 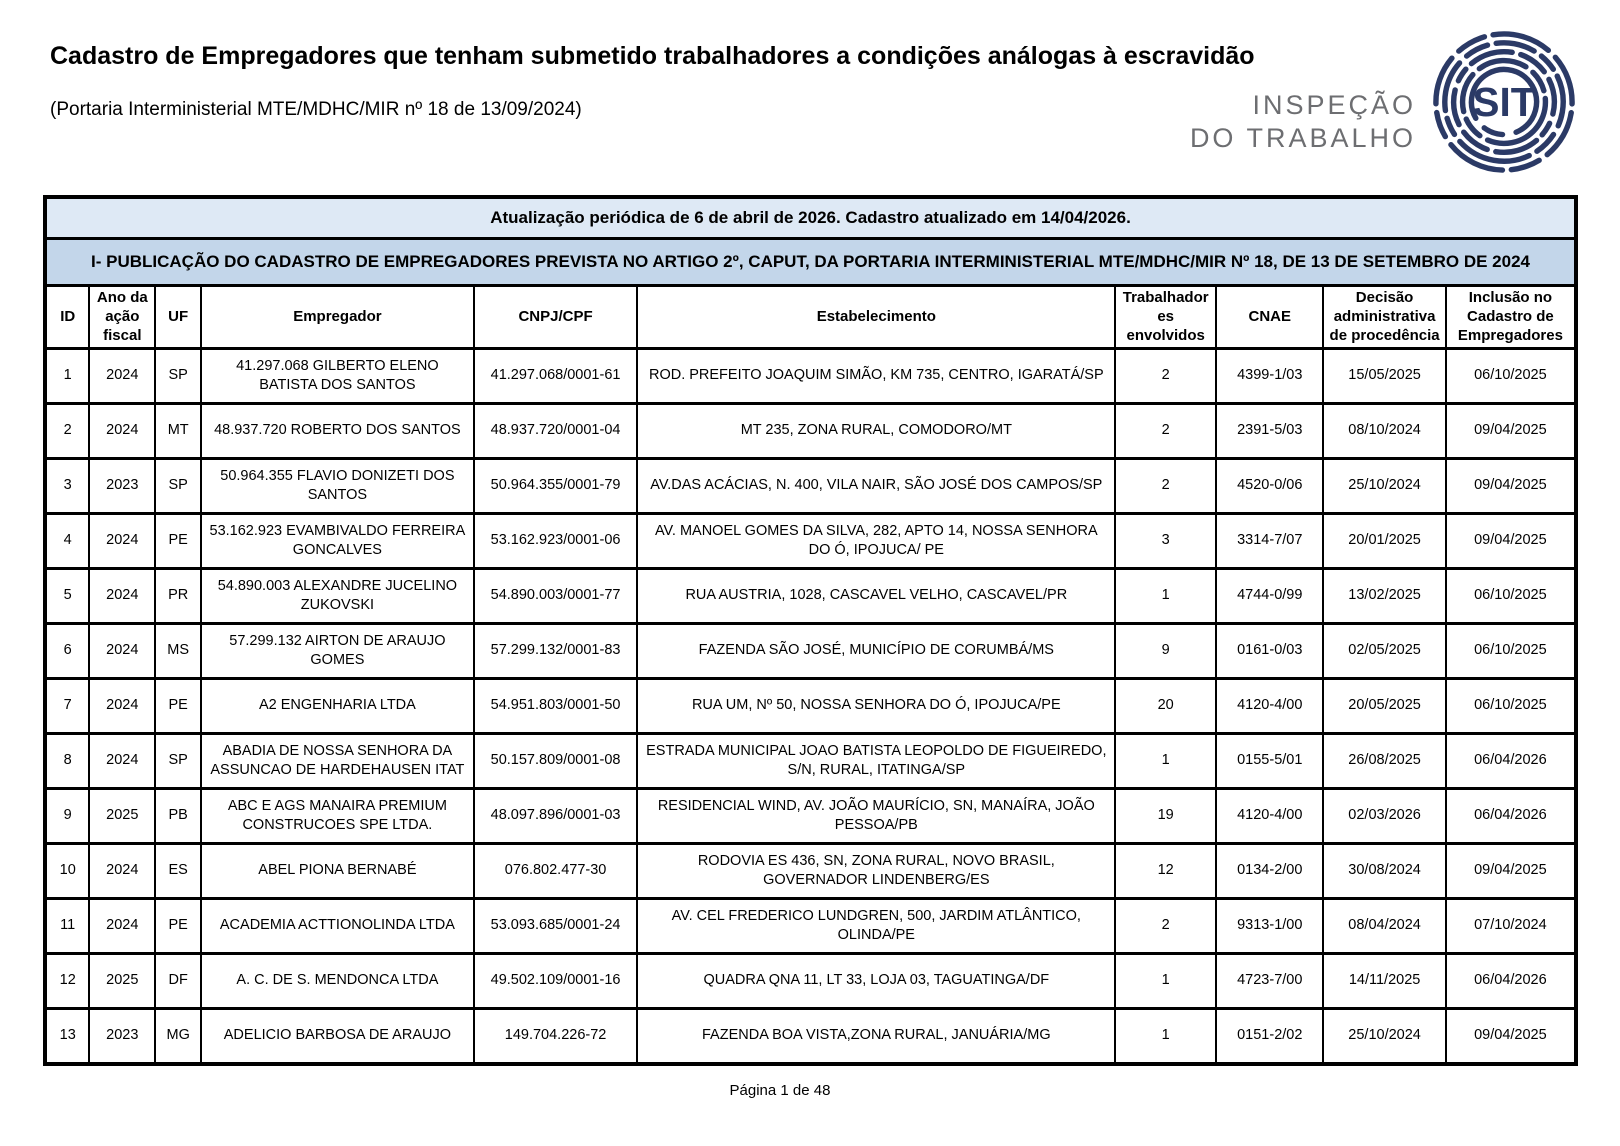 I want to click on cell-empregador: 54.890.003 ALEXANDRE JUCELINO ZUKOVSKI, so click(x=337, y=596).